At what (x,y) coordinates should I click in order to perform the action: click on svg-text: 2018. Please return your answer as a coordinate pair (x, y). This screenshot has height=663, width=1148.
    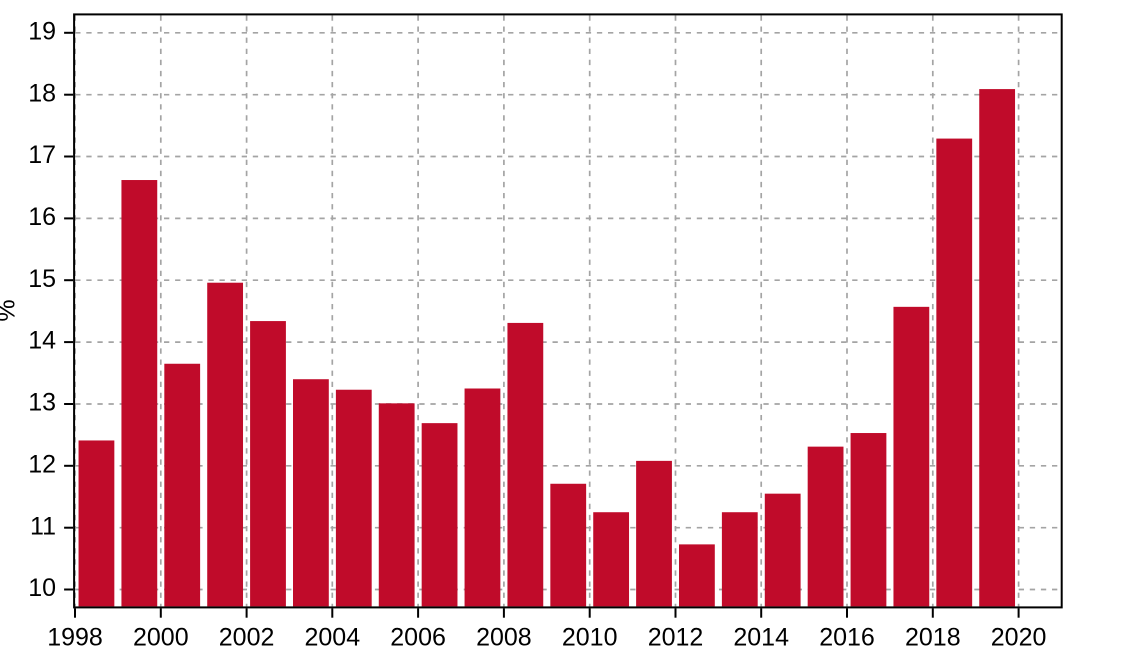
    Looking at the image, I should click on (933, 638).